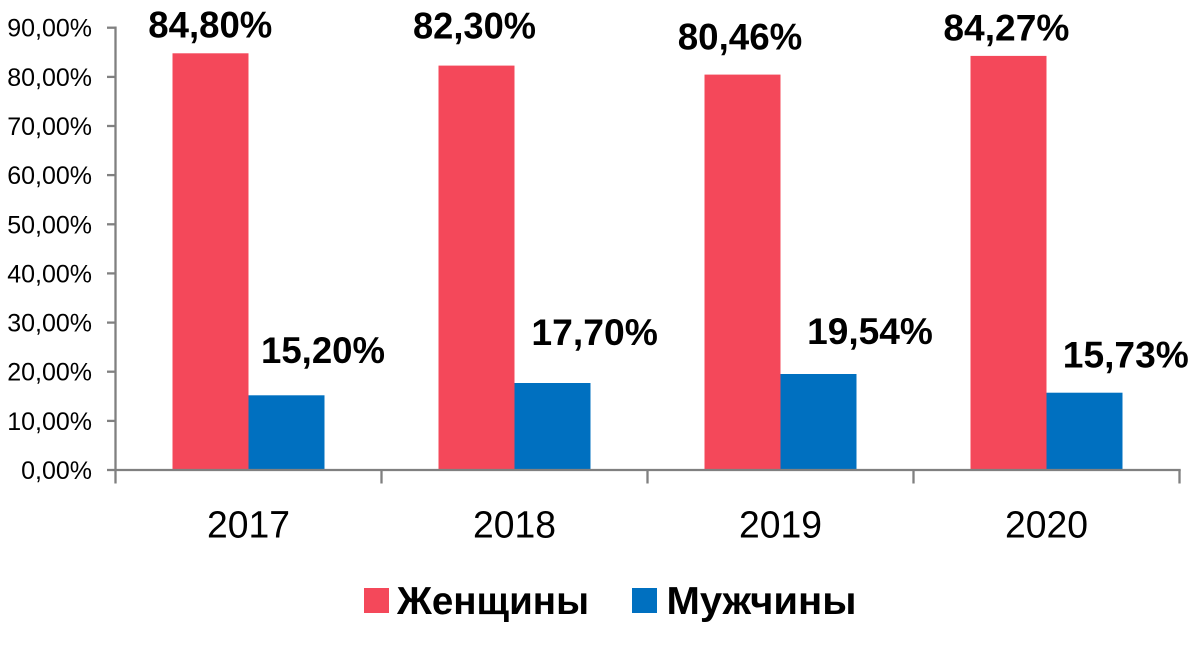 The width and height of the screenshot is (1200, 652). I want to click on svg-text: Женщины, so click(492, 601).